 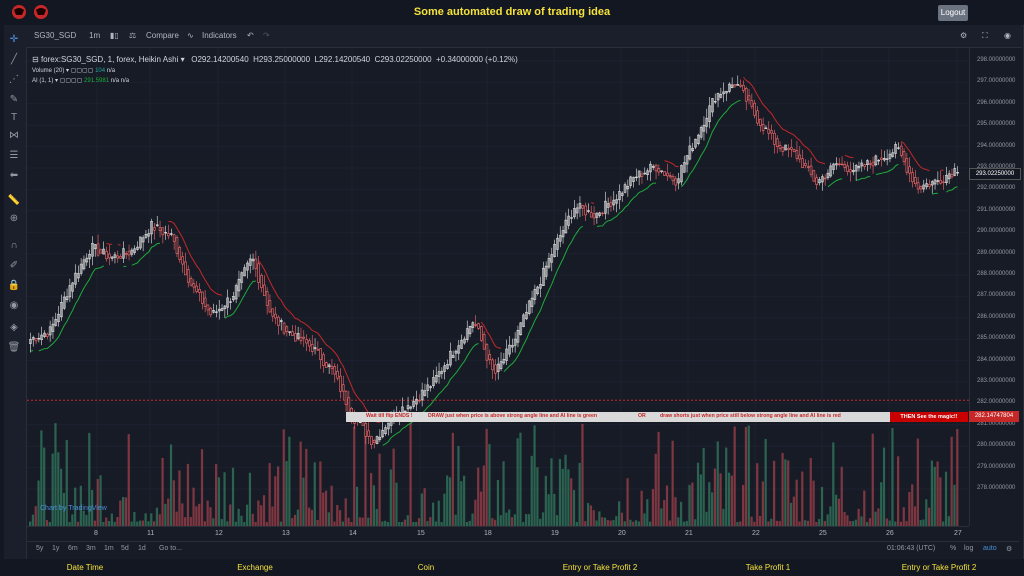 I want to click on back-arrow-icon: ⬅, so click(x=14, y=175).